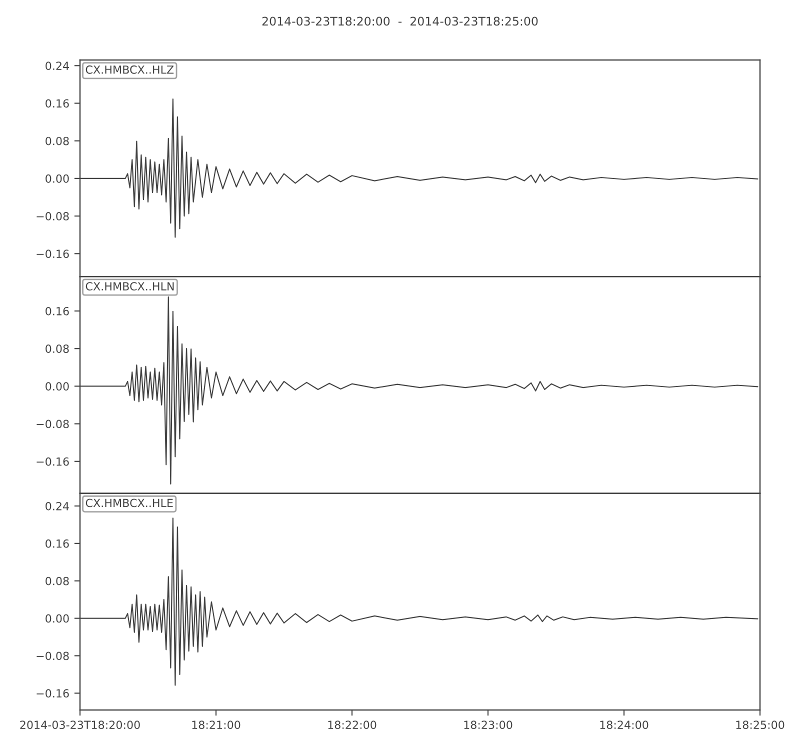  What do you see at coordinates (130, 69) in the screenshot?
I see `text: CX.HMBCX..HLZ` at bounding box center [130, 69].